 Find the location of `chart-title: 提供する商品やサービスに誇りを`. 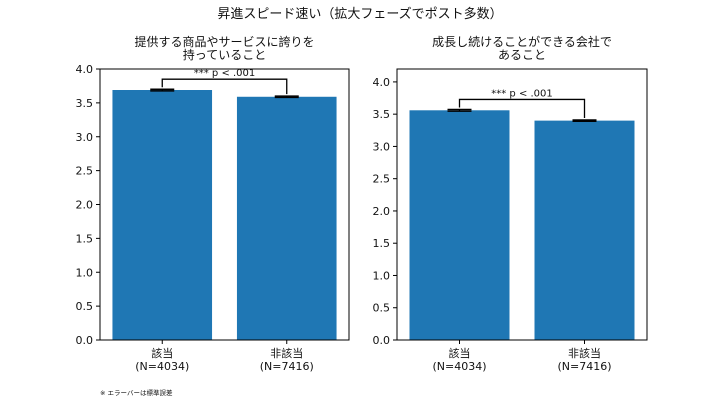

chart-title: 提供する商品やサービスに誇りを is located at coordinates (224, 41).